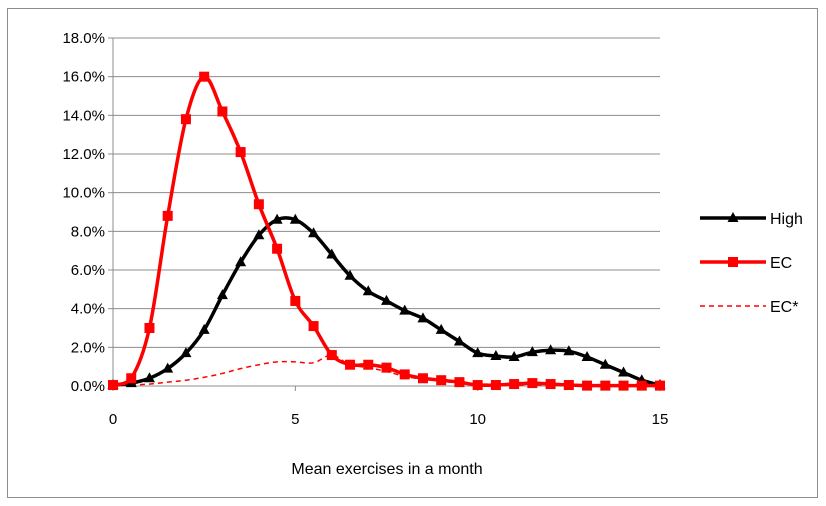 The image size is (826, 506). What do you see at coordinates (749, 307) in the screenshot?
I see `legend-item: EC*` at bounding box center [749, 307].